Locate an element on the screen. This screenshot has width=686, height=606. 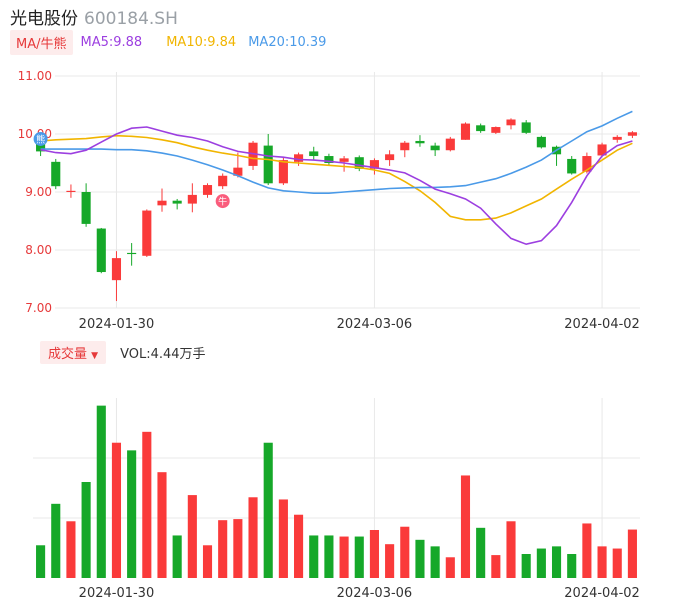
bull-marker-icon: 牛 is located at coordinates (222, 201).